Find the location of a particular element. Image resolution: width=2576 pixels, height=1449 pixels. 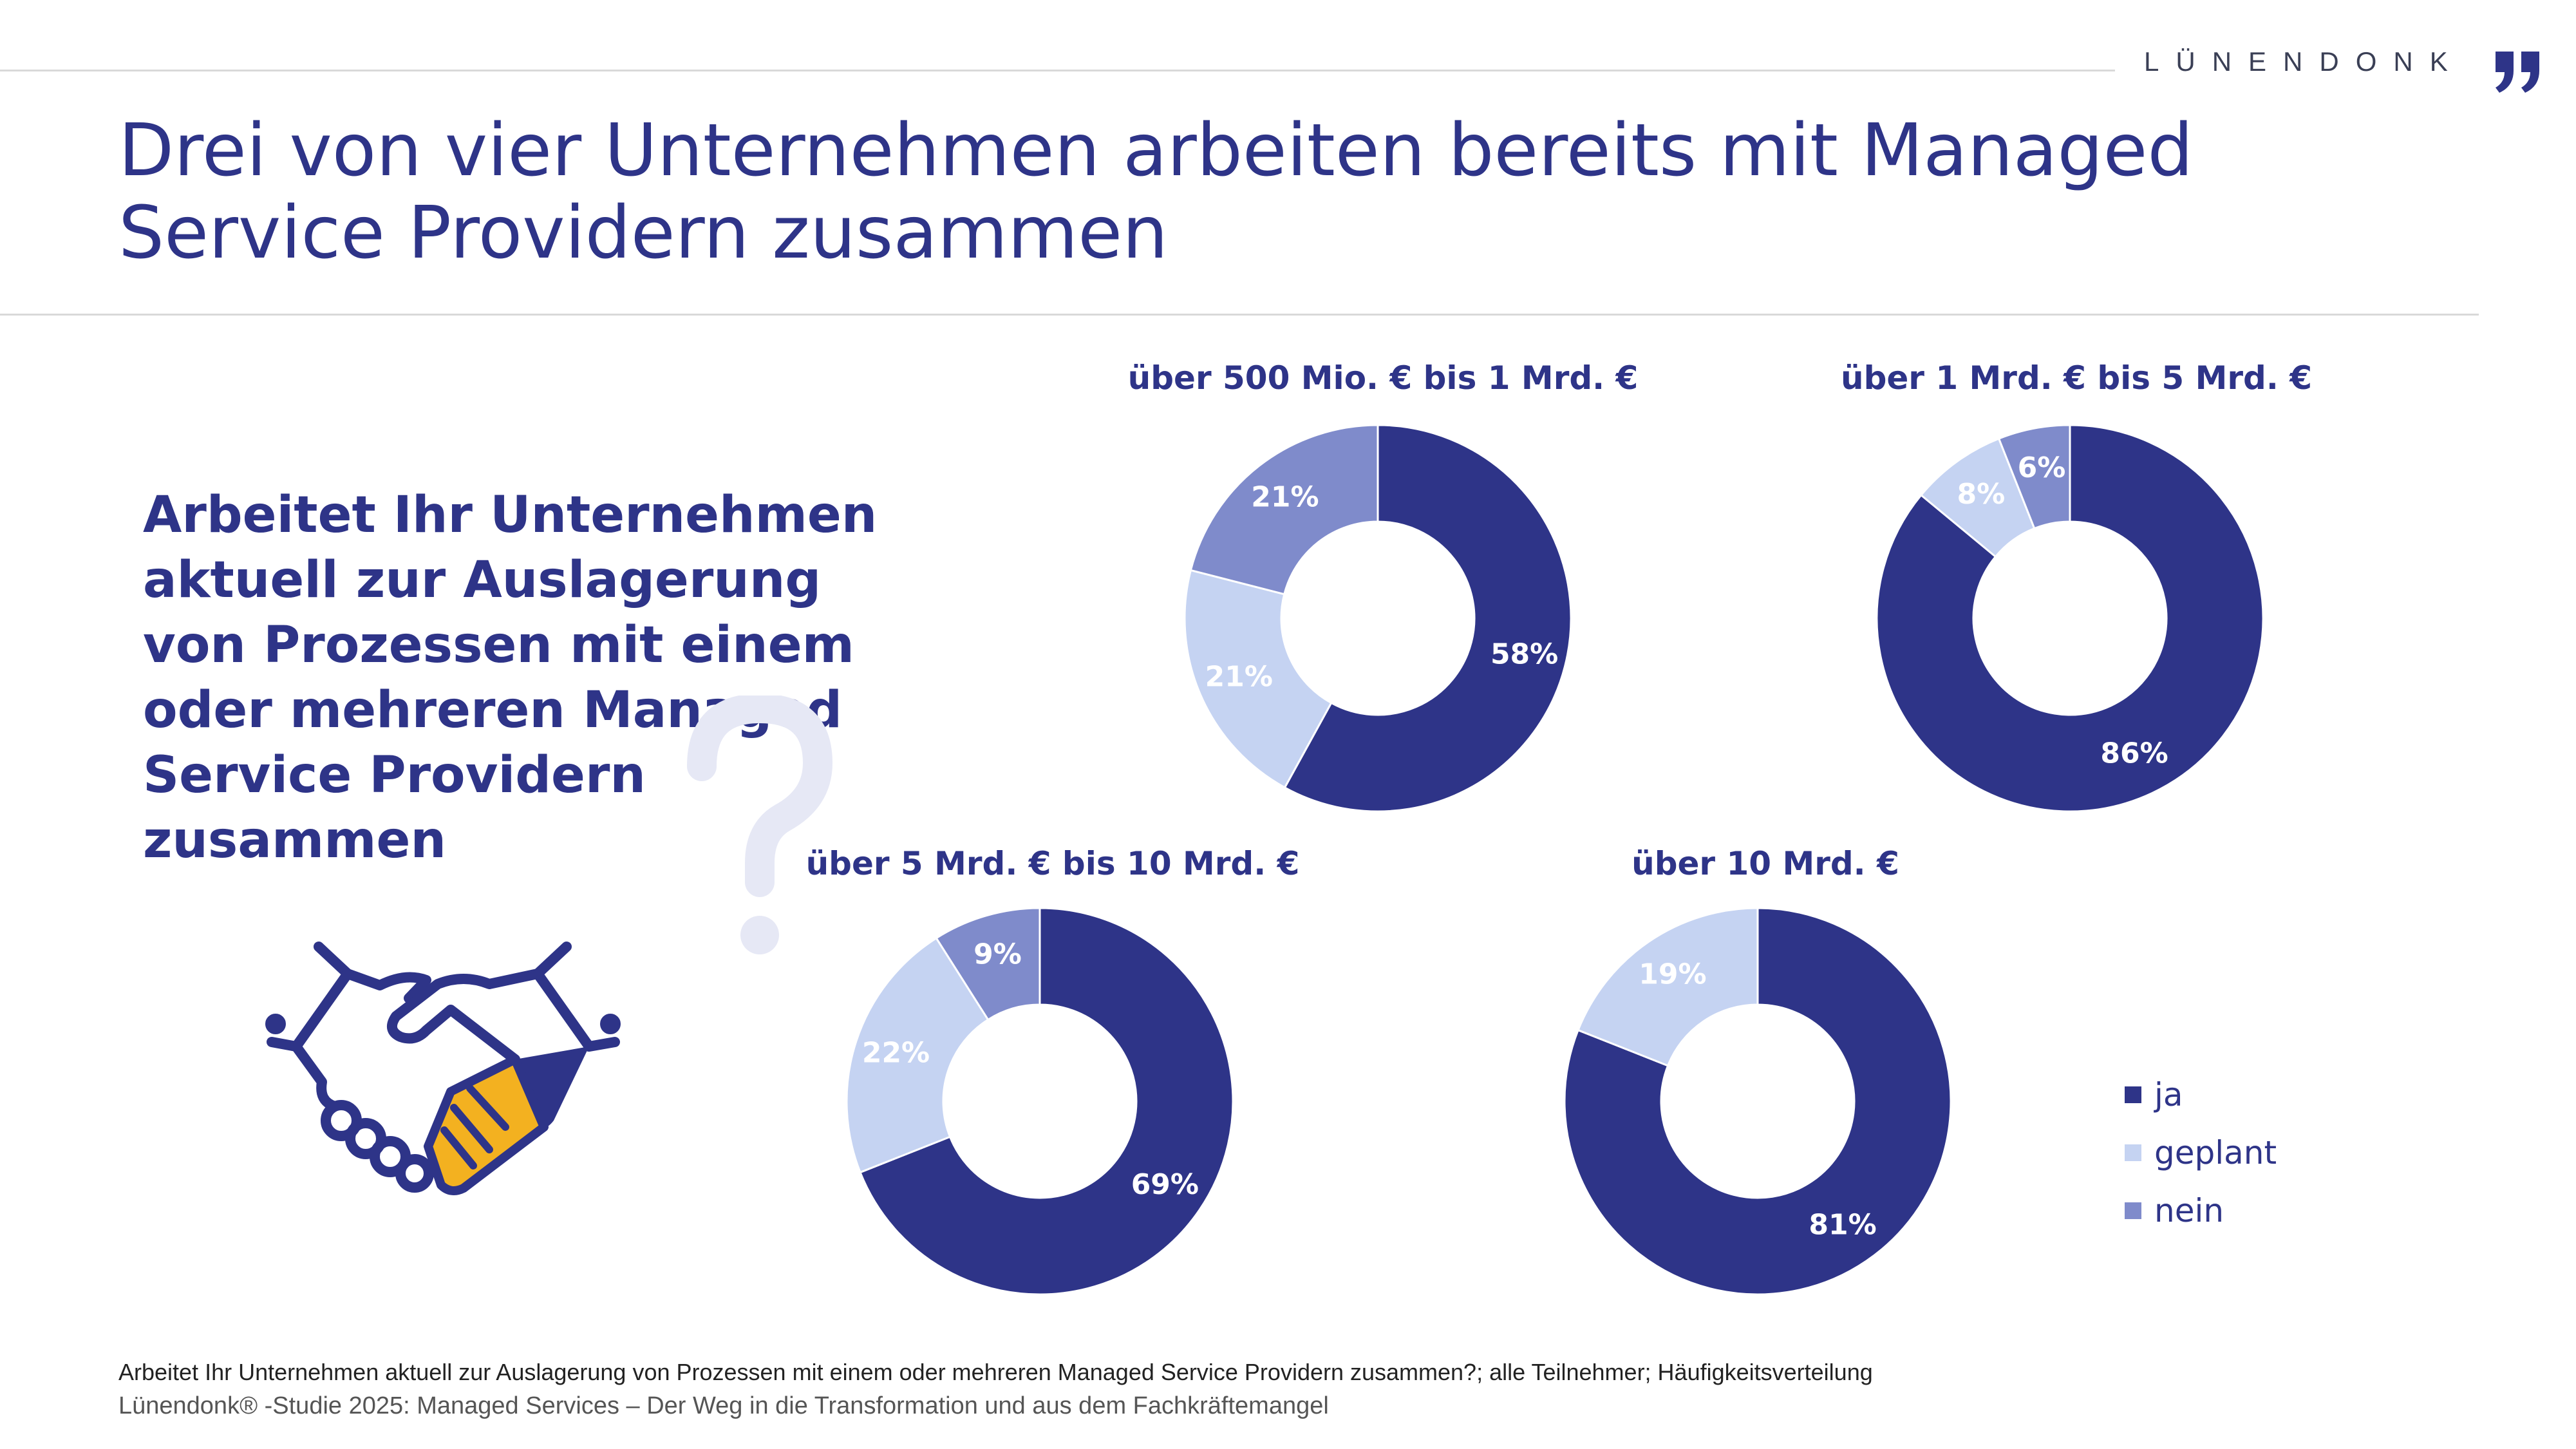

legend-swatch-ja is located at coordinates (2133, 1094).